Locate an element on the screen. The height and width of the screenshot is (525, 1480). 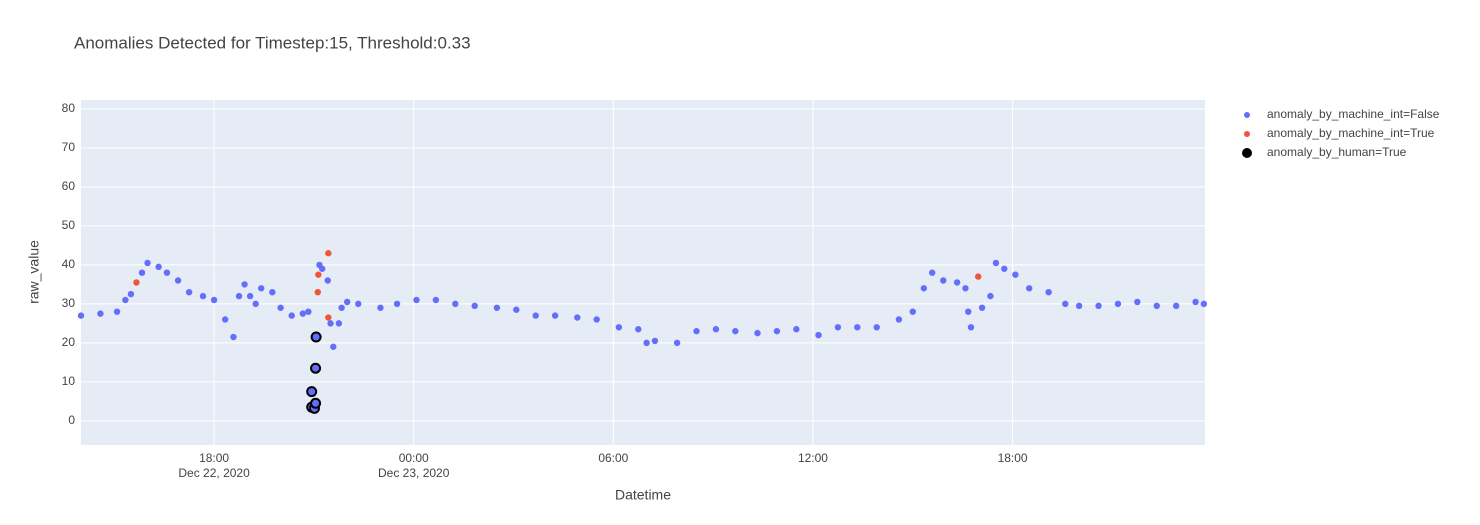
x-tick-label: 12:00 is located at coordinates (813, 458).